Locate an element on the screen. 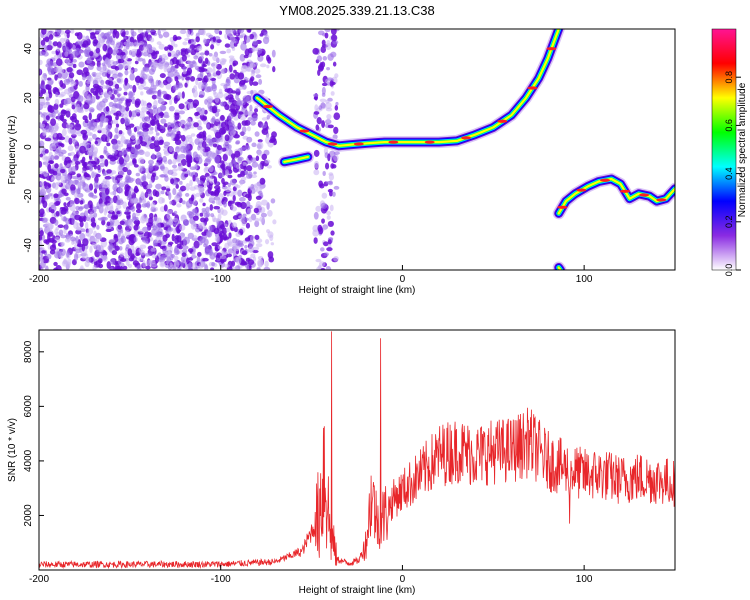  ridge-peak is located at coordinates (562, 207).